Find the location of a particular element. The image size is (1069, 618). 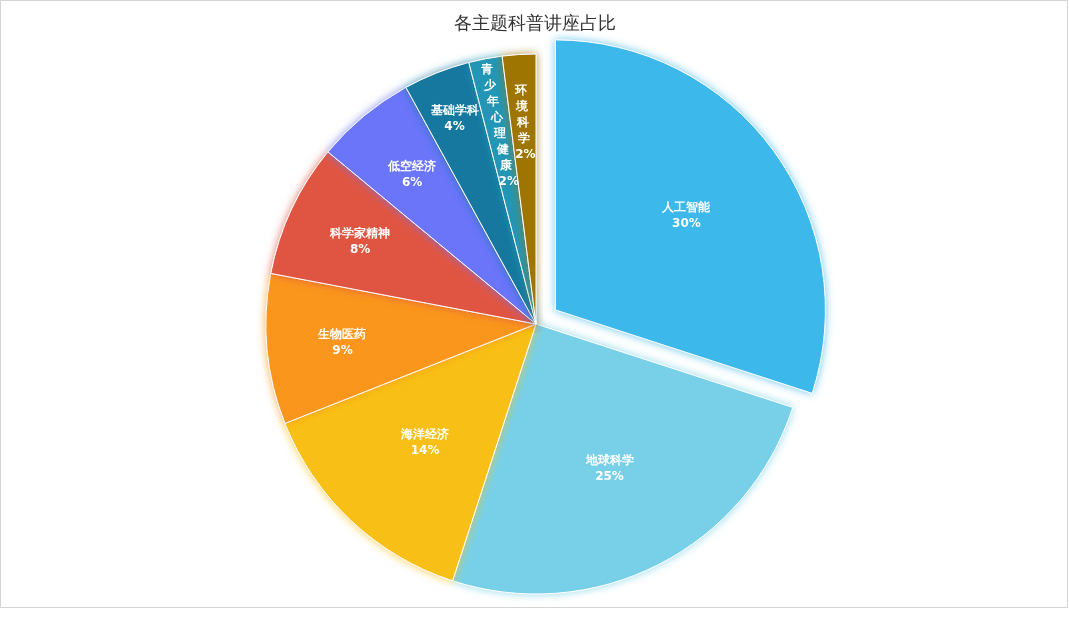

data-label: 2% is located at coordinates (525, 153).